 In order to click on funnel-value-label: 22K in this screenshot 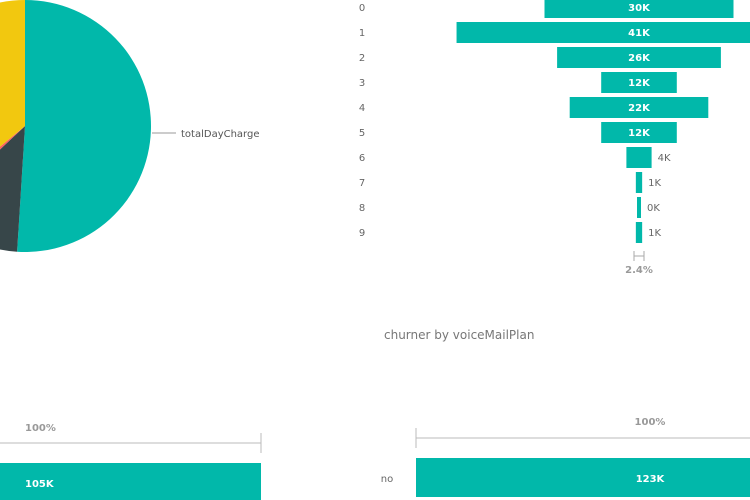, I will do `click(639, 108)`.